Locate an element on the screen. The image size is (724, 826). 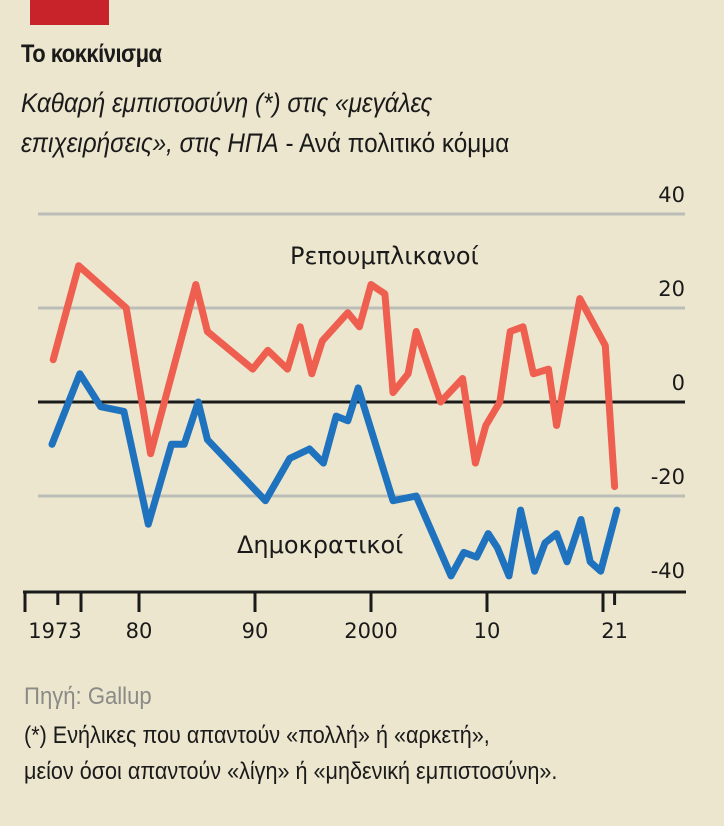
subtitle-party: - Ανά πολιτικό κόμμα is located at coordinates (394, 143).